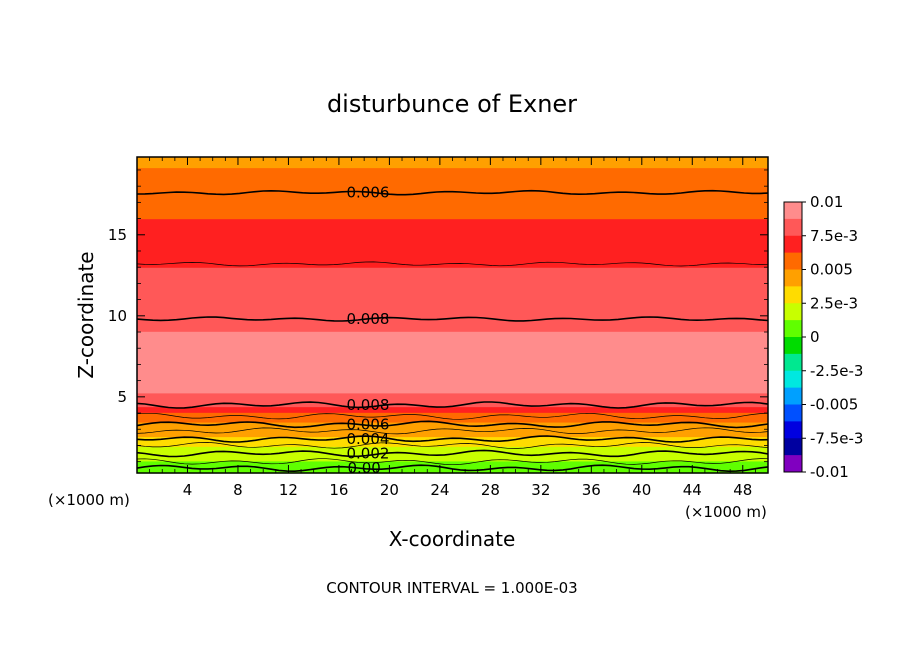  What do you see at coordinates (815, 337) in the screenshot?
I see `colorbar-label: 0` at bounding box center [815, 337].